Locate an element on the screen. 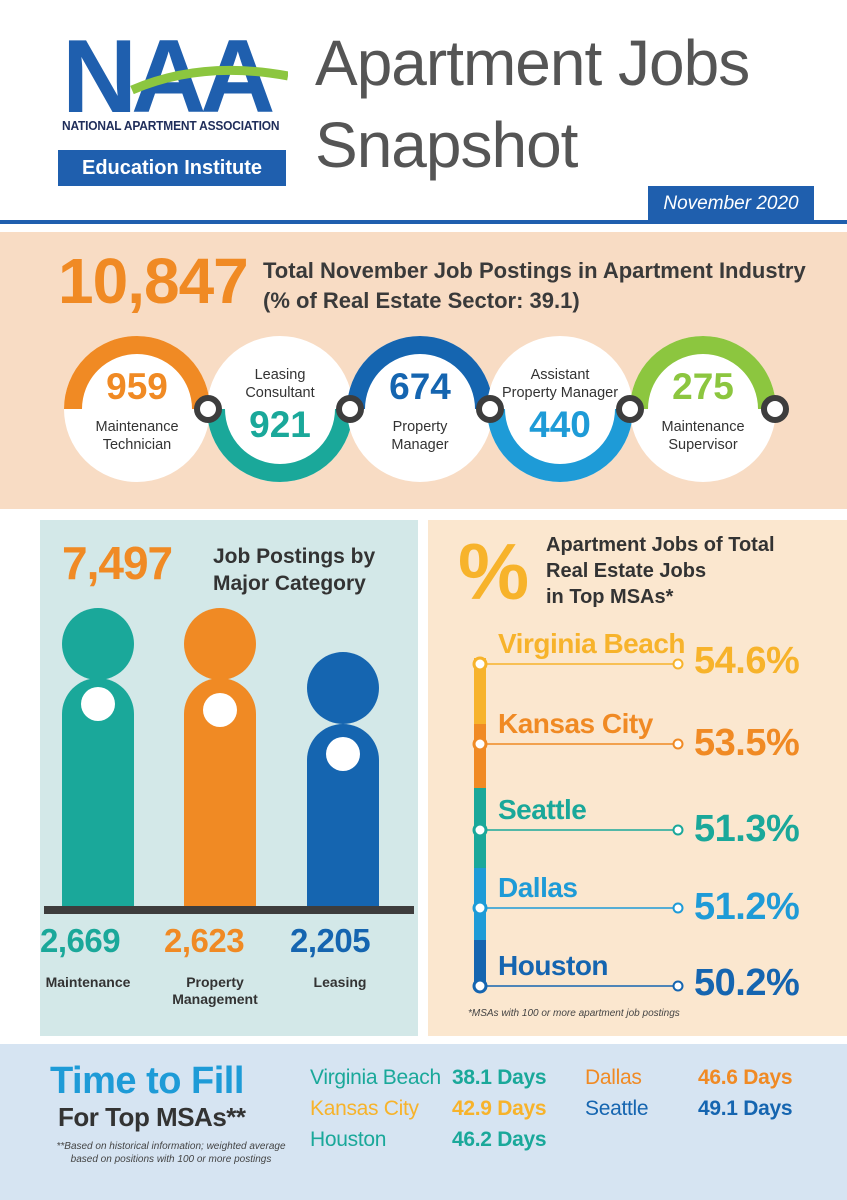 The width and height of the screenshot is (847, 1200). ttf-days-dallas: 46.6 Days is located at coordinates (745, 1077).